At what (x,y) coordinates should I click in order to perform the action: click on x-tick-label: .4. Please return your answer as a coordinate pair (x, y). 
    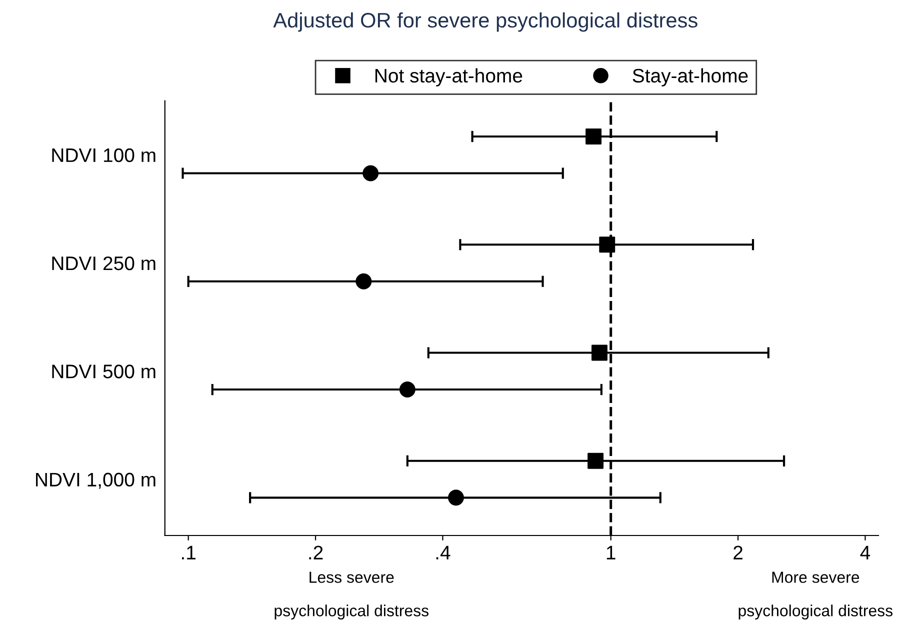
    Looking at the image, I should click on (443, 553).